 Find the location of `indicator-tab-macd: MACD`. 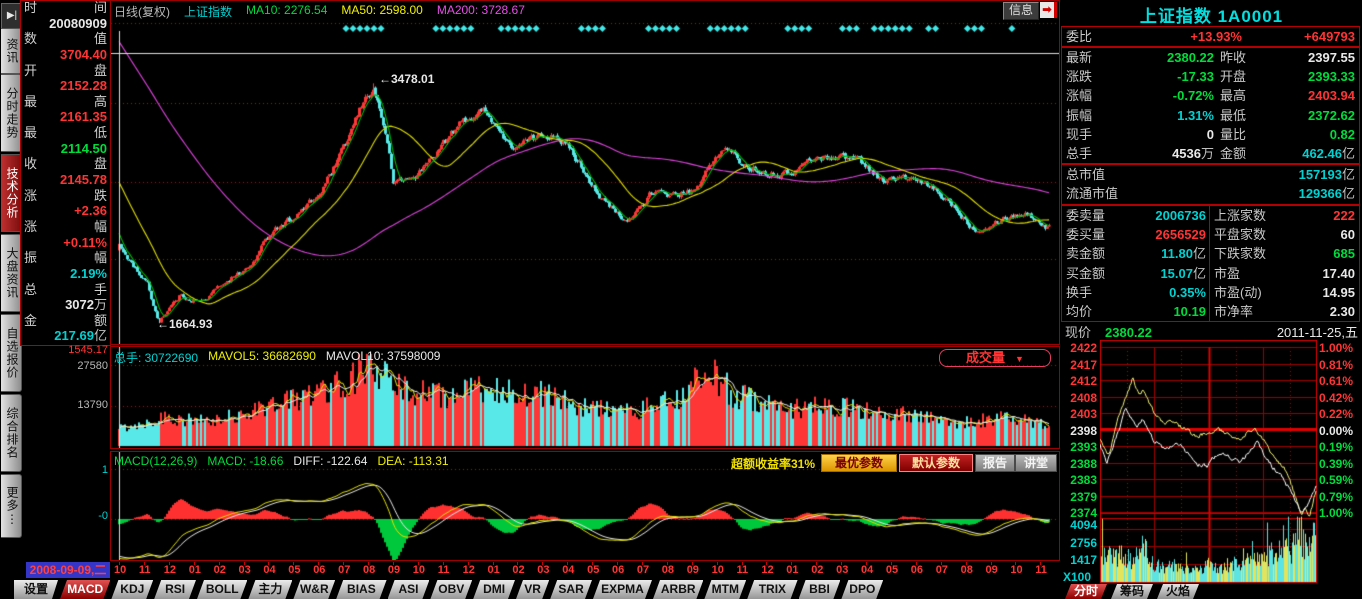

indicator-tab-macd: MACD is located at coordinates (85, 589).